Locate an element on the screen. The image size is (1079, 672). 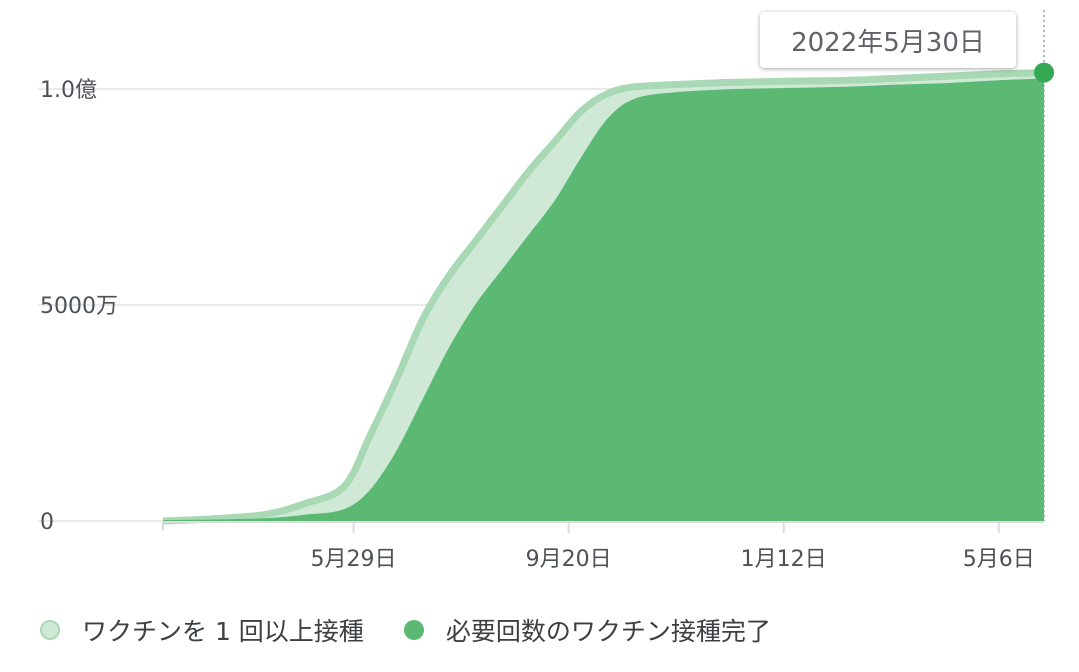
x-tick-label: 5月29日 is located at coordinates (354, 559).